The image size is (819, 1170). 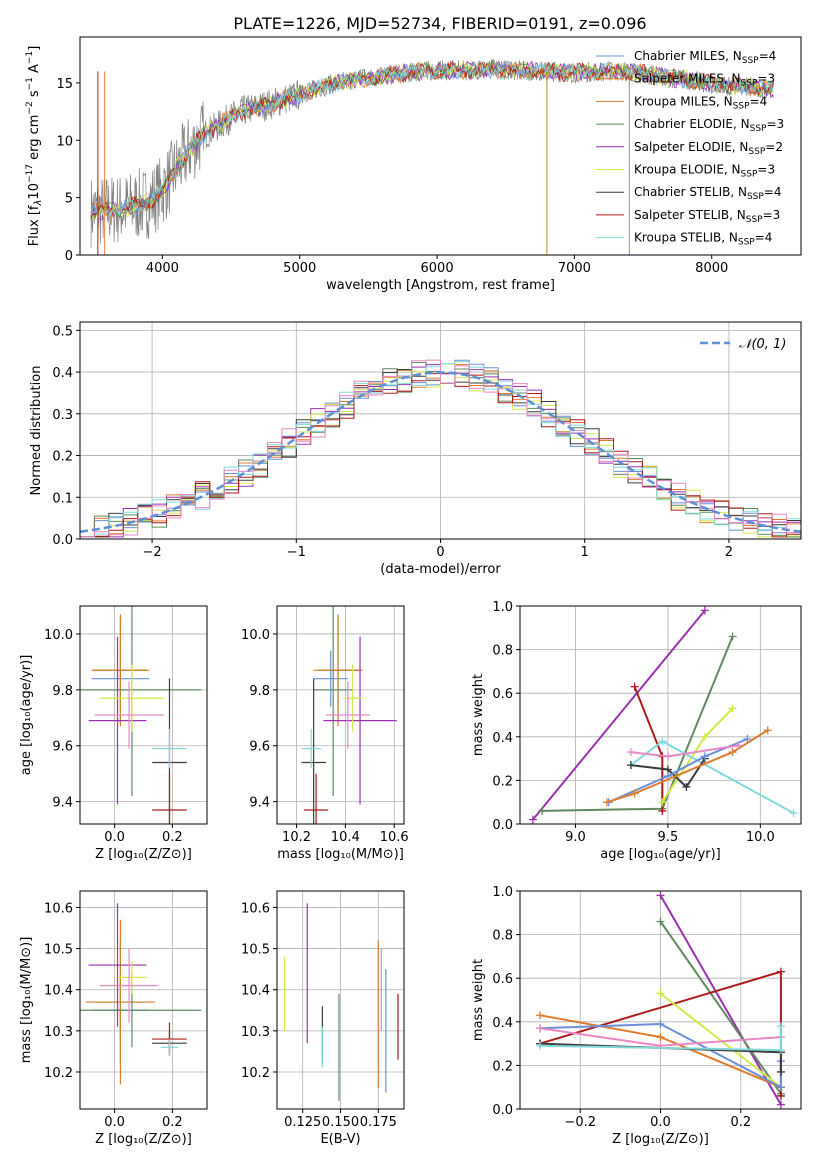 What do you see at coordinates (478, 1000) in the screenshot?
I see `y-axis-label: mass weight` at bounding box center [478, 1000].